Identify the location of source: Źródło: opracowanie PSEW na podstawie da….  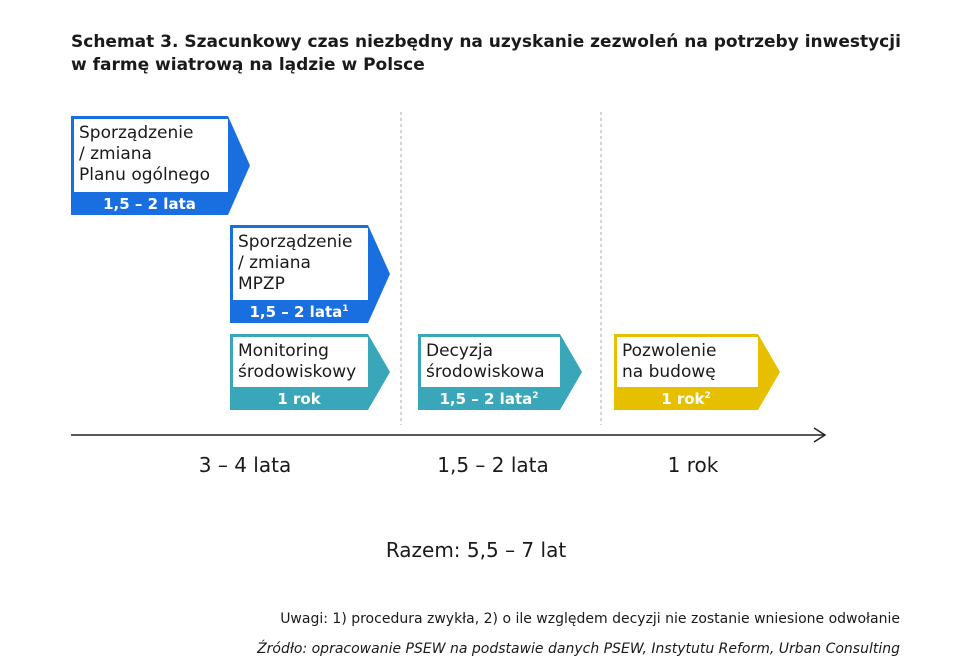
(578, 648).